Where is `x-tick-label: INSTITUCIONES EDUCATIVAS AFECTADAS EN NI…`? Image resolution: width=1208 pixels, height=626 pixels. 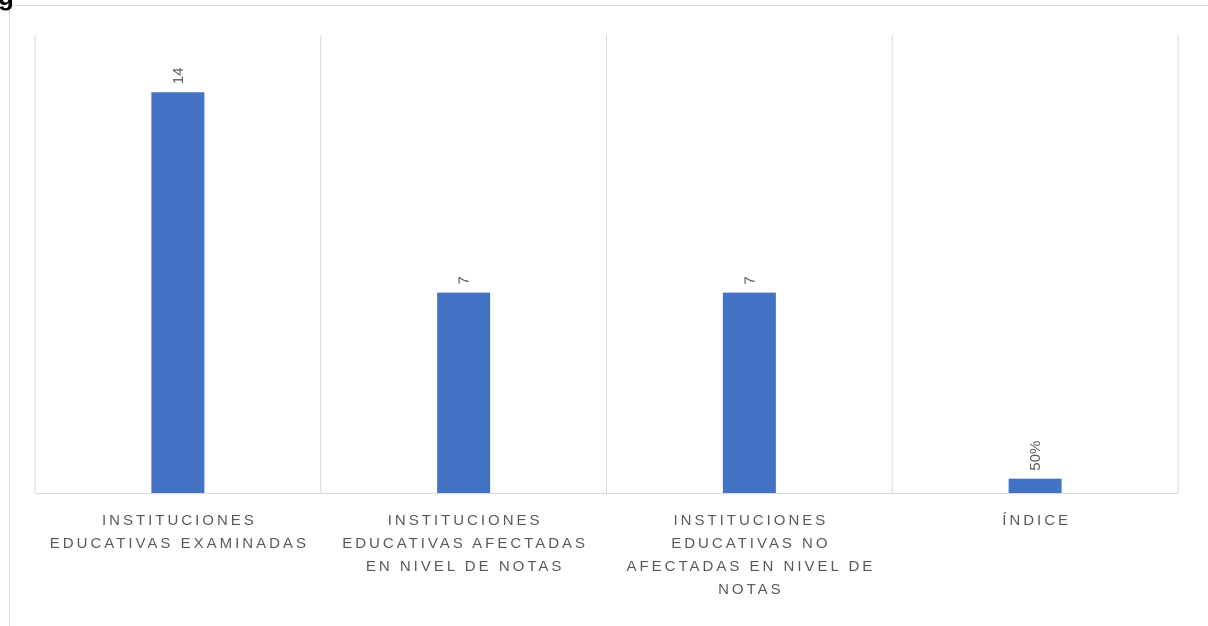 x-tick-label: INSTITUCIONES EDUCATIVAS AFECTADAS EN NI… is located at coordinates (465, 543).